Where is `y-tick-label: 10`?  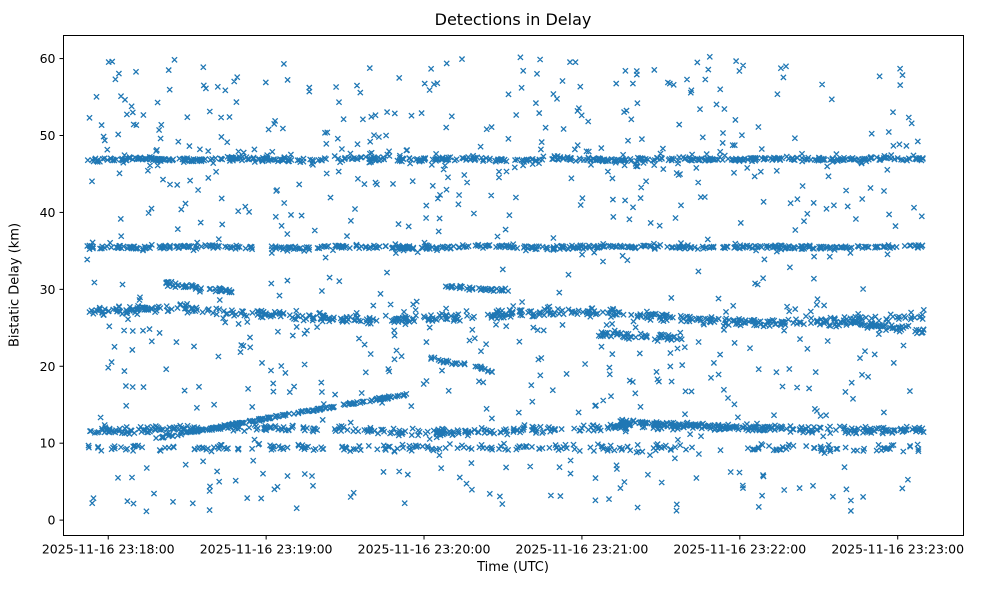 y-tick-label: 10 is located at coordinates (48, 443).